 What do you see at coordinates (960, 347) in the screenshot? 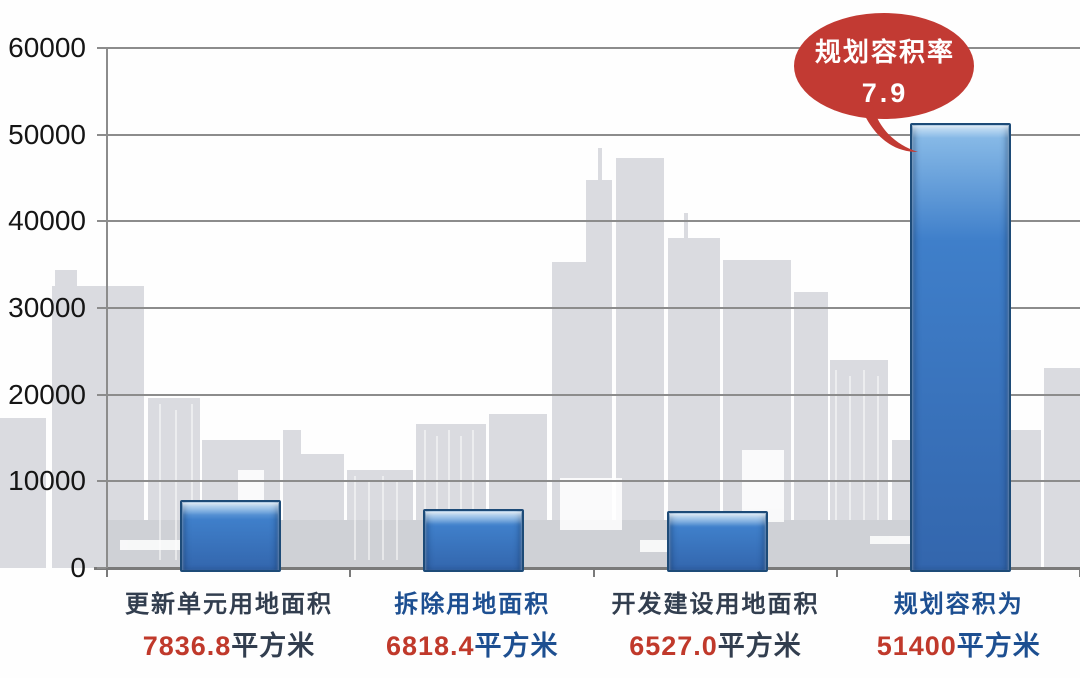
I see `bar-规划容积为` at bounding box center [960, 347].